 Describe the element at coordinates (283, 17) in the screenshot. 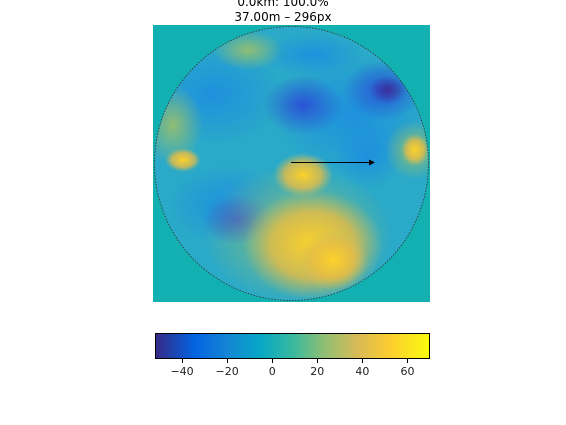

I see `figure-subtitle: 37.00m – 296px` at that location.